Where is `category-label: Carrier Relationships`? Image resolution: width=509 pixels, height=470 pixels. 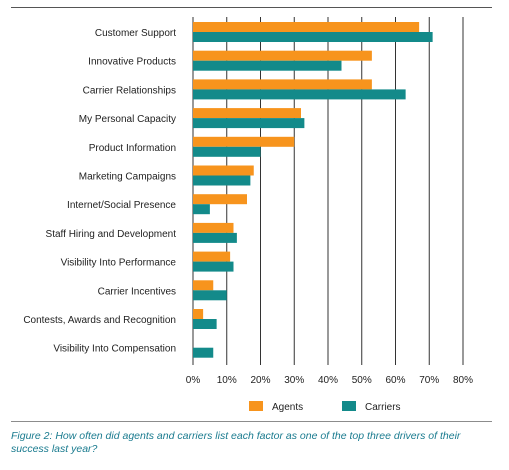
category-label: Carrier Relationships is located at coordinates (129, 90).